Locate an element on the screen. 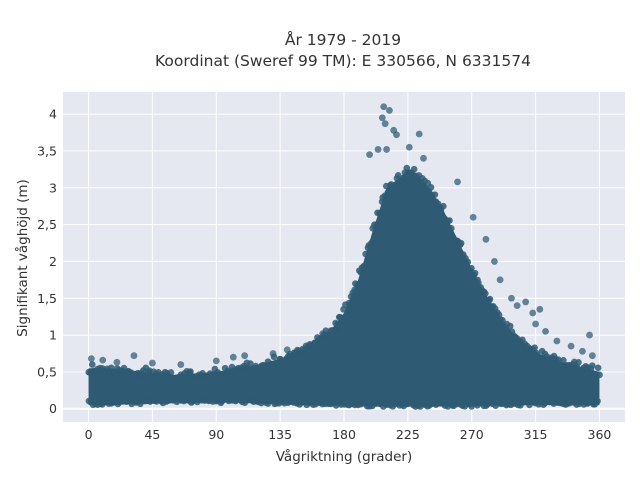  y-tick-label: 2,5 is located at coordinates (47, 224).